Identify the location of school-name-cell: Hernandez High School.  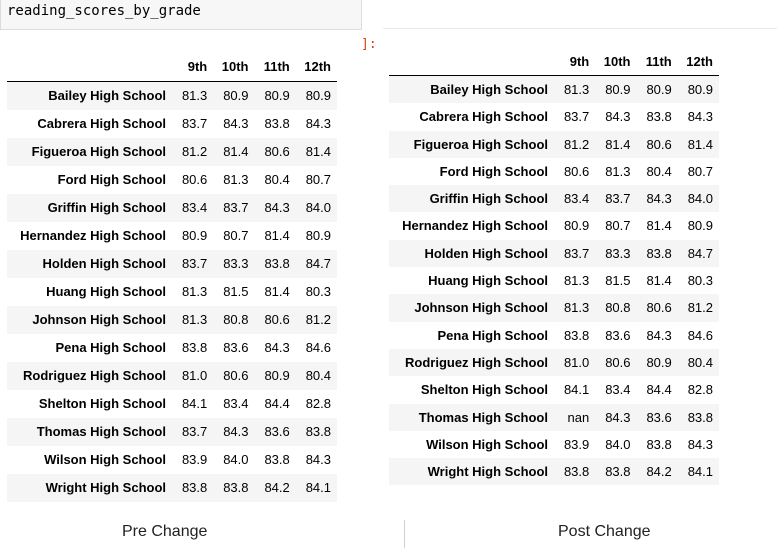
(93, 235).